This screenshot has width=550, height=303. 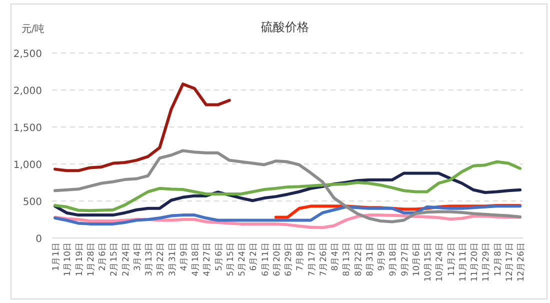 What do you see at coordinates (393, 259) in the screenshot?
I see `x-tick-label: 9月18日` at bounding box center [393, 259].